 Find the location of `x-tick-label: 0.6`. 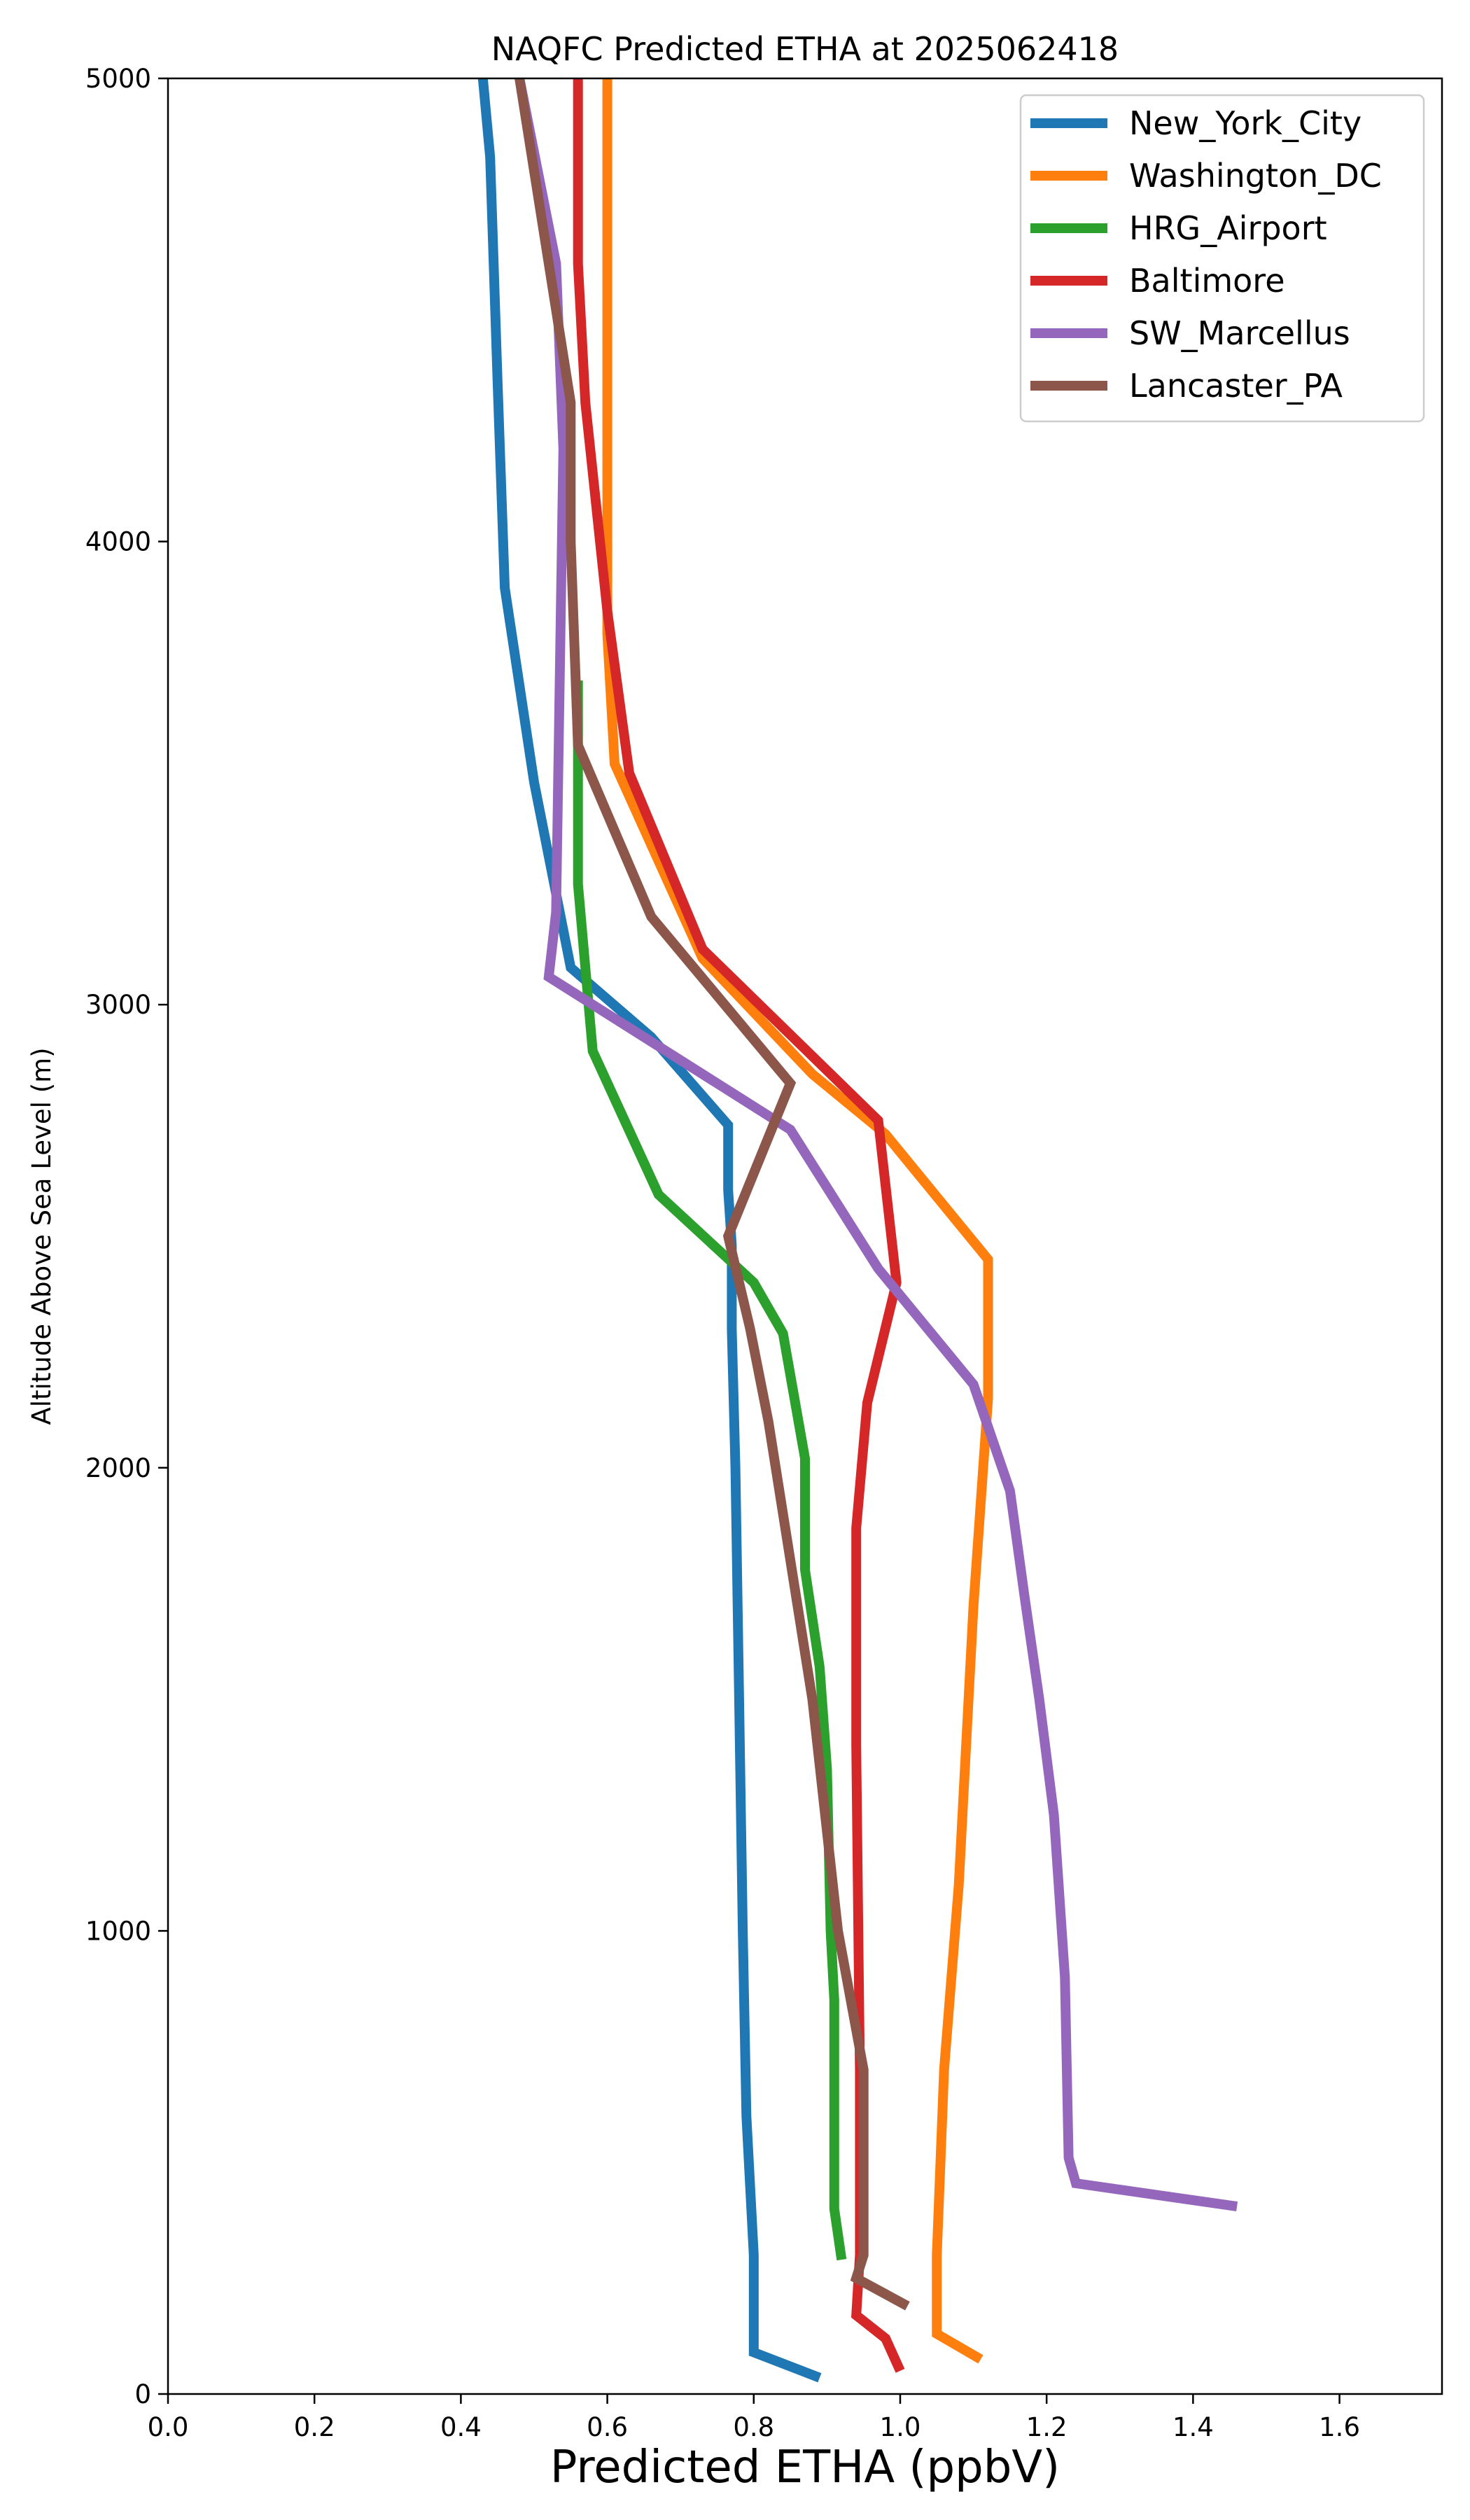

x-tick-label: 0.6 is located at coordinates (607, 2427).